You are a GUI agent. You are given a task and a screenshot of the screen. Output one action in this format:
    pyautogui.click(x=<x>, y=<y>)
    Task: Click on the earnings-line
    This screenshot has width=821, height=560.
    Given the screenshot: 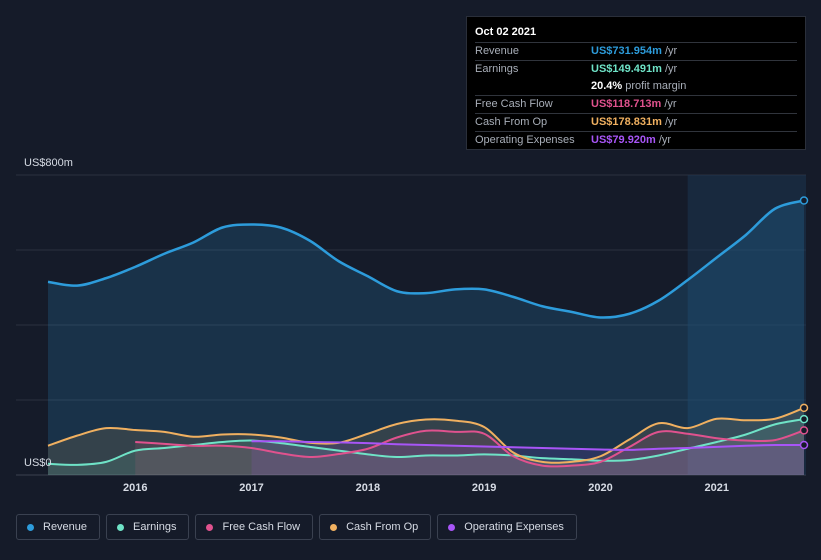 What is the action you would take?
    pyautogui.click(x=426, y=442)
    